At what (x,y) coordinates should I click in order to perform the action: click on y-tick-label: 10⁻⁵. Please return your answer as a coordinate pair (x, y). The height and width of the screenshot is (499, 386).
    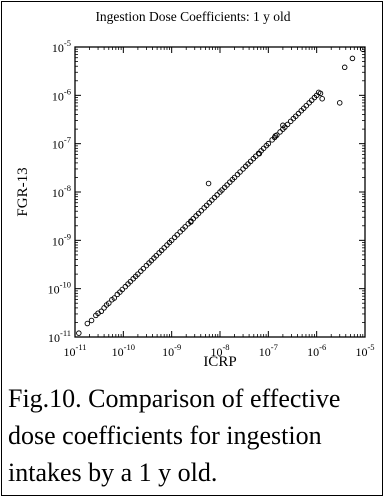
    Looking at the image, I should click on (61, 46).